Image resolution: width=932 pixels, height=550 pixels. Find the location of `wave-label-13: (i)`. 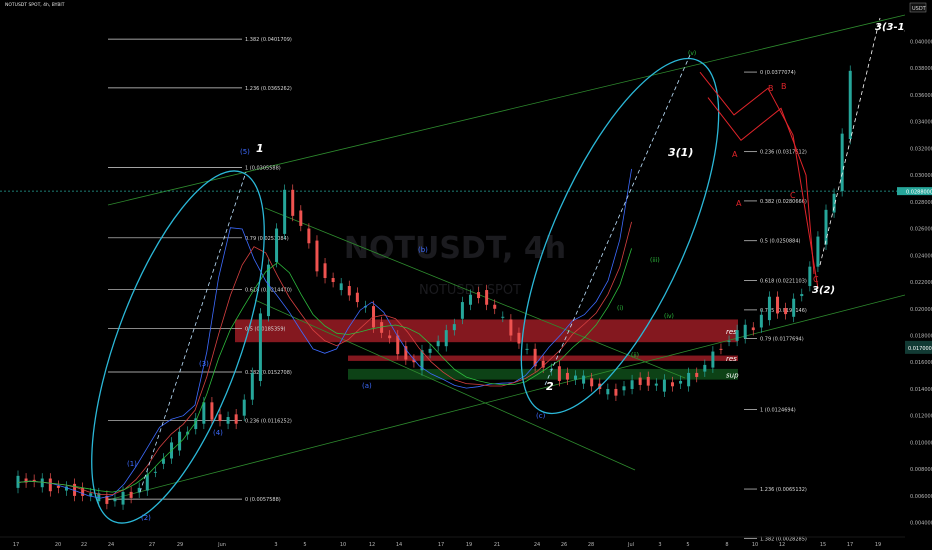

wave-label-13: (i) is located at coordinates (620, 308).